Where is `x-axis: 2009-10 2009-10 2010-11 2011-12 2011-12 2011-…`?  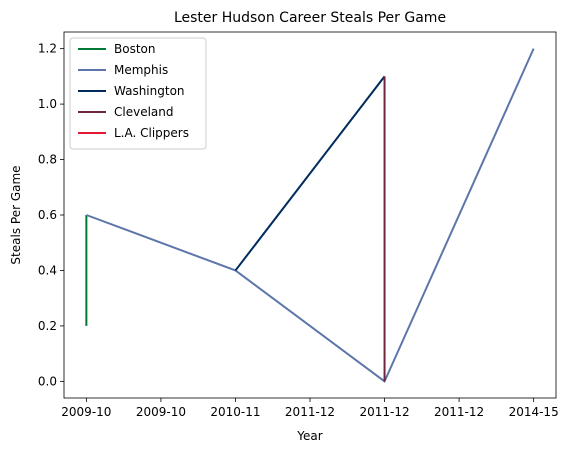
x-axis: 2009-10 2009-10 2010-11 2011-12 2011-12 2011-… is located at coordinates (310, 408).